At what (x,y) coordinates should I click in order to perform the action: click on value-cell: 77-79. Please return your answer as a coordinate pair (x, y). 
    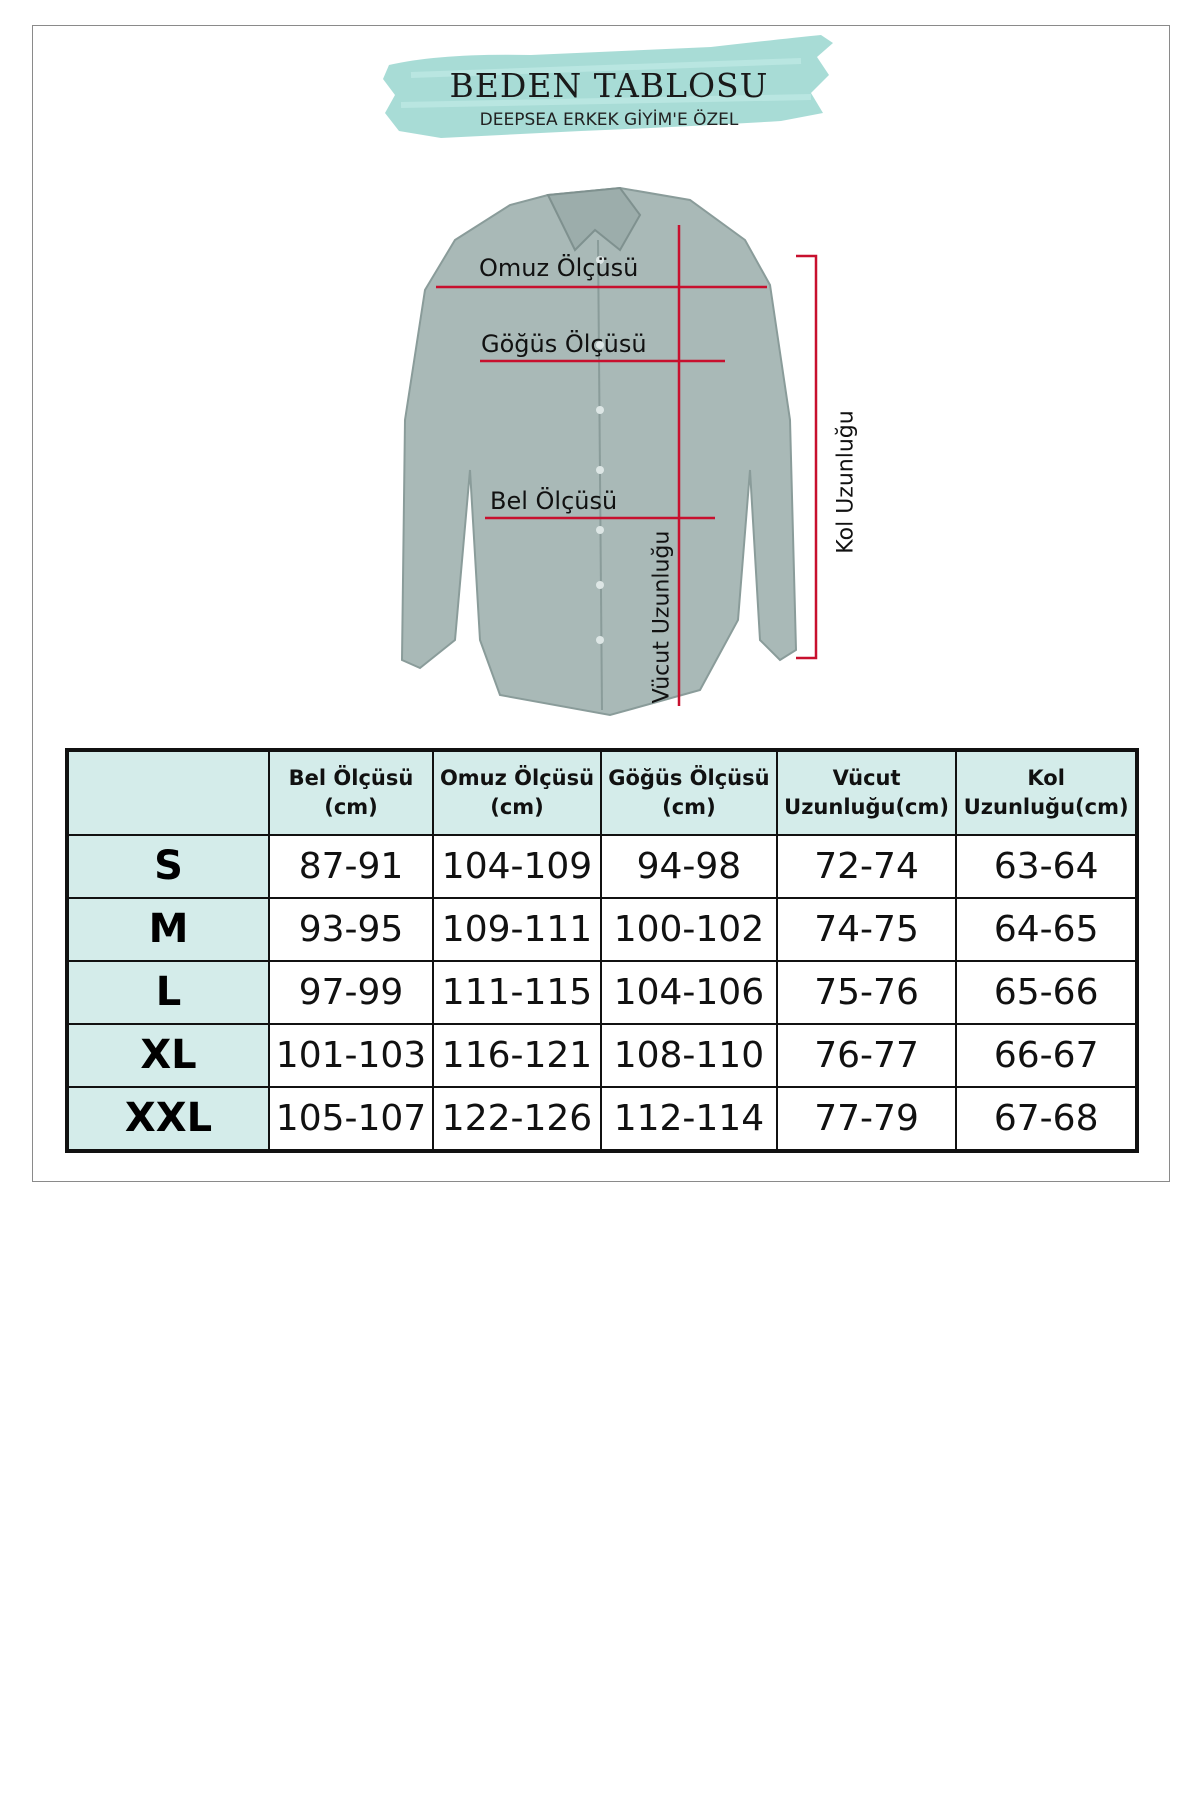
    Looking at the image, I should click on (866, 1119).